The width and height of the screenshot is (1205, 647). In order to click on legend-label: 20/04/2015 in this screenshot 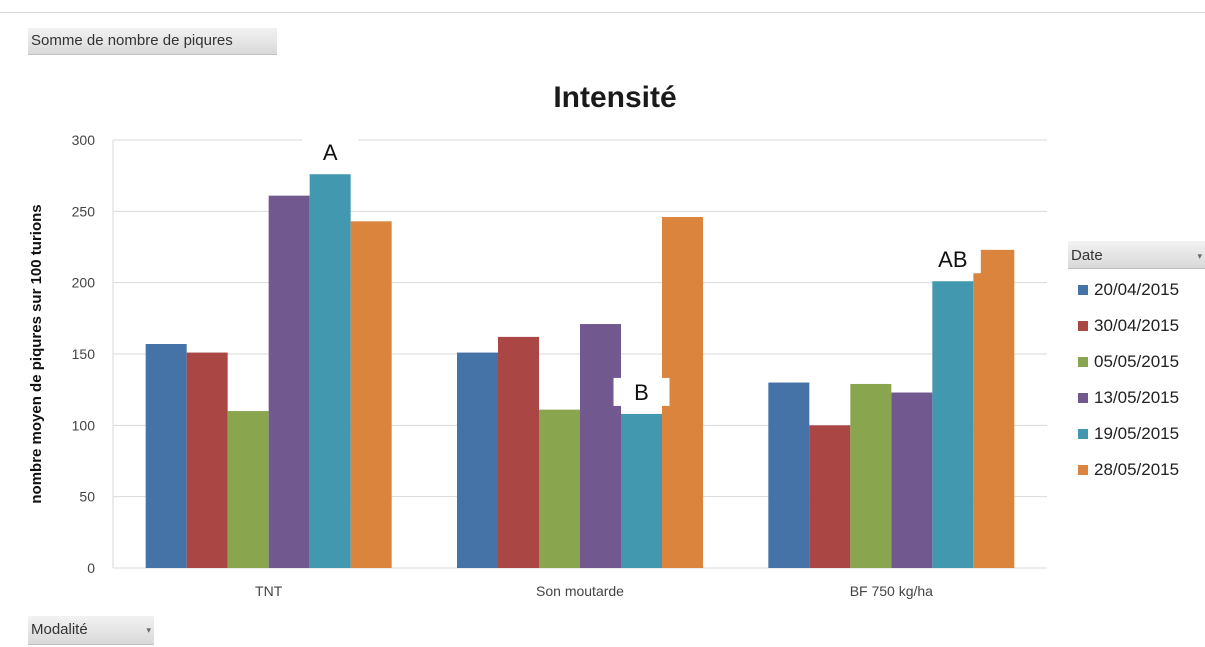, I will do `click(1137, 289)`.